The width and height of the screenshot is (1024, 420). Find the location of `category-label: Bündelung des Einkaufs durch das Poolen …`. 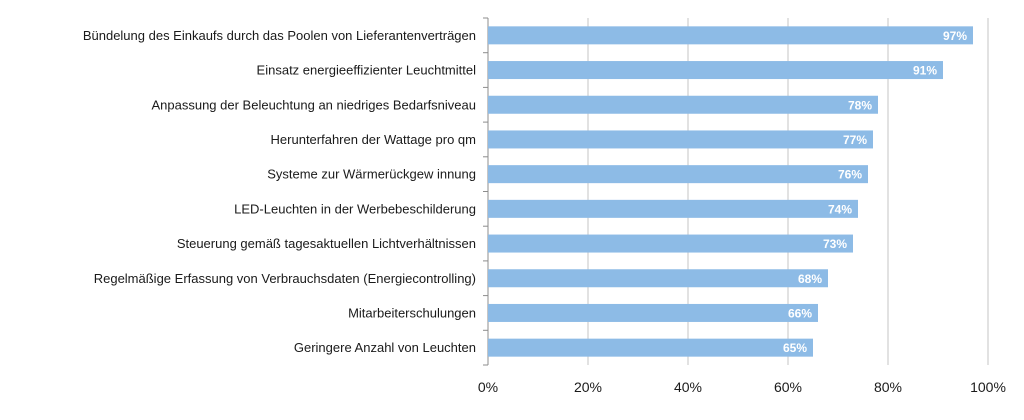

category-label: Bündelung des Einkaufs durch das Poolen … is located at coordinates (279, 35).